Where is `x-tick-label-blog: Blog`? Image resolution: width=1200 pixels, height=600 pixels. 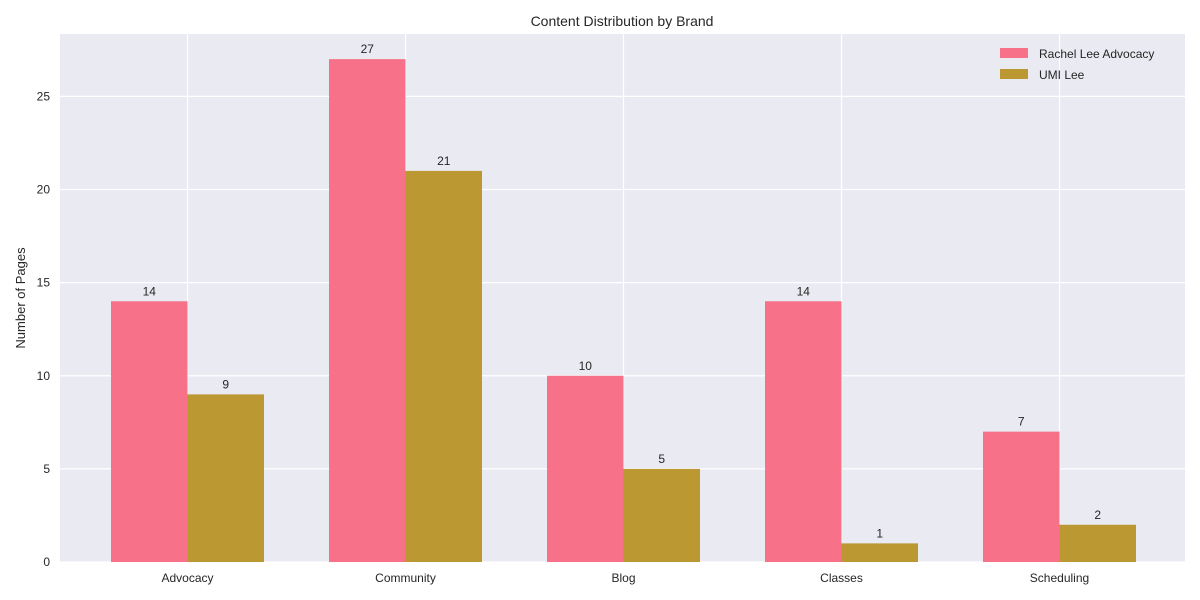
x-tick-label-blog: Blog is located at coordinates (623, 578).